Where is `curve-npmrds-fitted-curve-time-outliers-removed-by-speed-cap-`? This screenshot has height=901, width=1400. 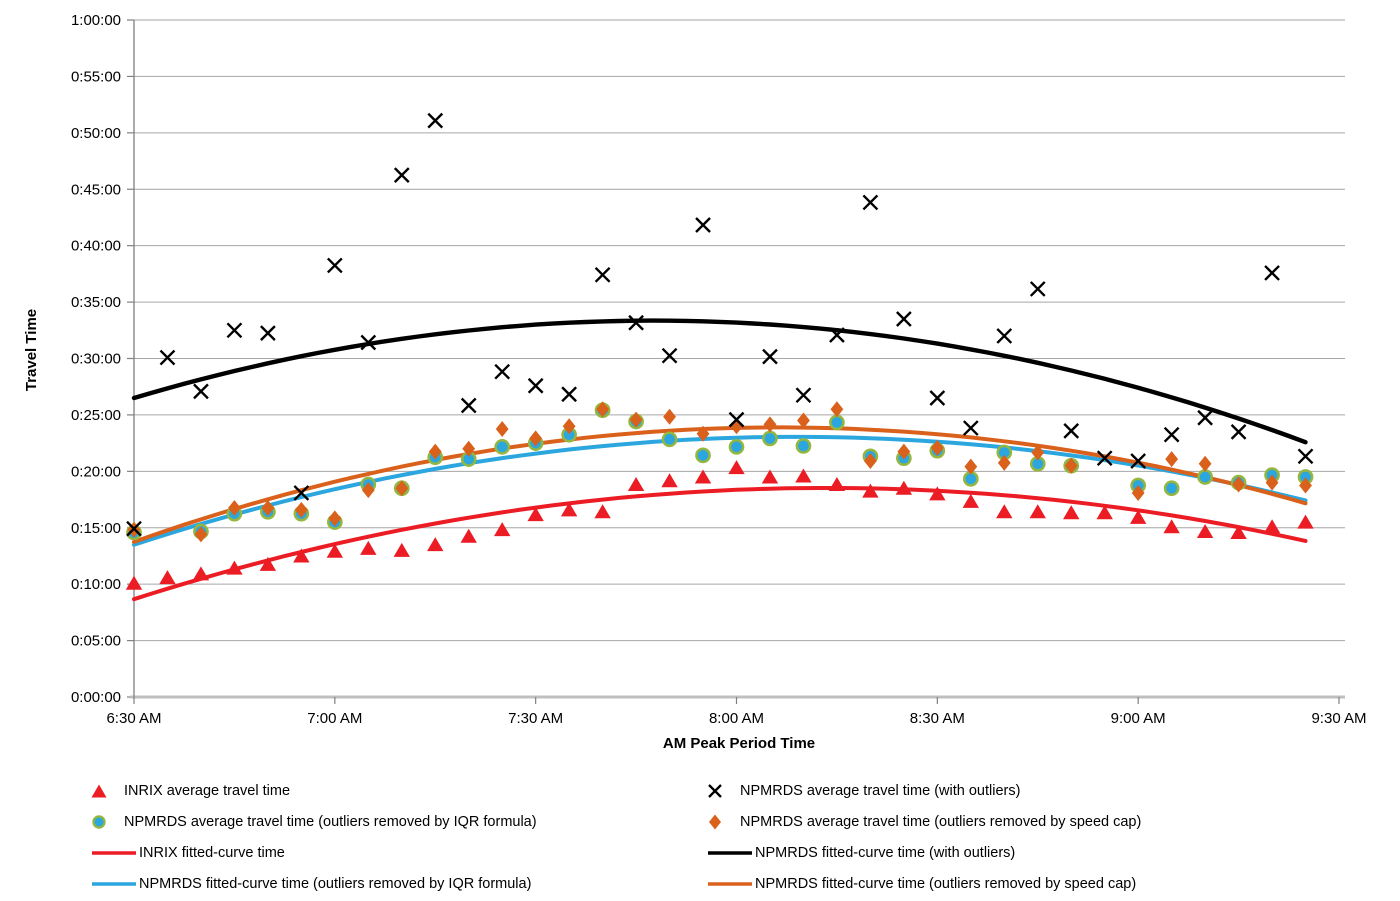
curve-npmrds-fitted-curve-time-outliers-removed-by-speed-cap- is located at coordinates (720, 484).